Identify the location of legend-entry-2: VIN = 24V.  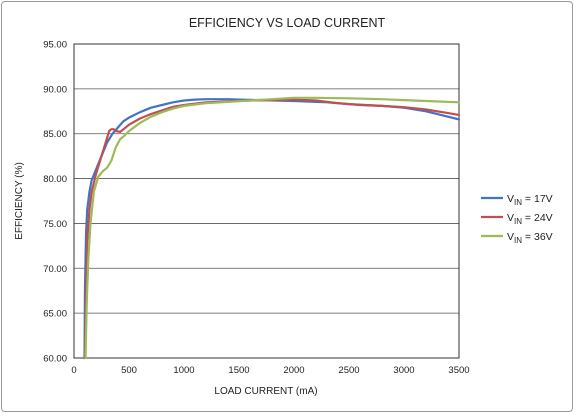
(530, 219).